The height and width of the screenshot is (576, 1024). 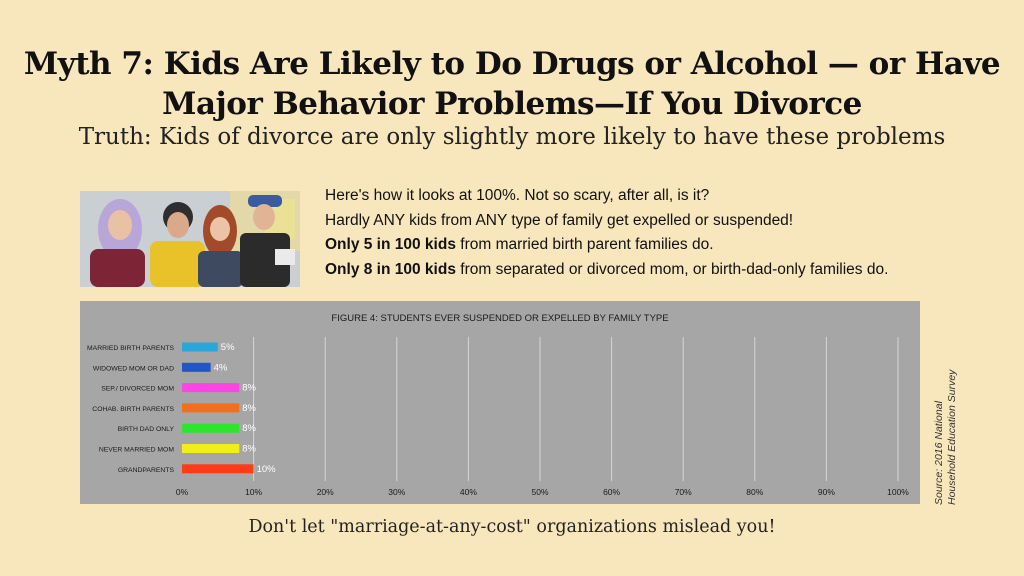 What do you see at coordinates (468, 492) in the screenshot?
I see `x-tick-label: 40%` at bounding box center [468, 492].